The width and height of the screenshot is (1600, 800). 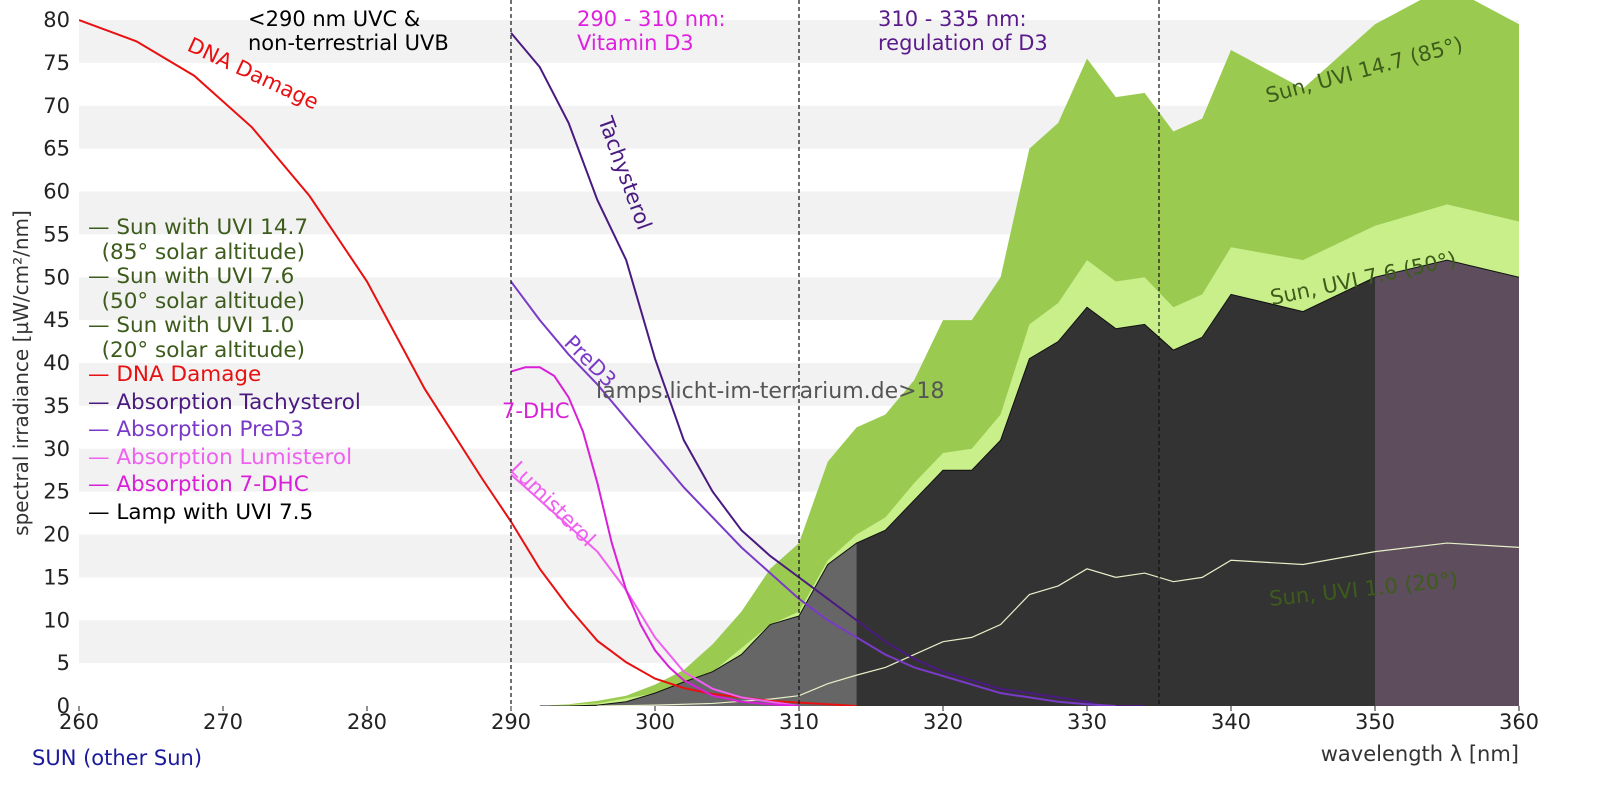 I want to click on x-tick-label: 330, so click(x=1087, y=722).